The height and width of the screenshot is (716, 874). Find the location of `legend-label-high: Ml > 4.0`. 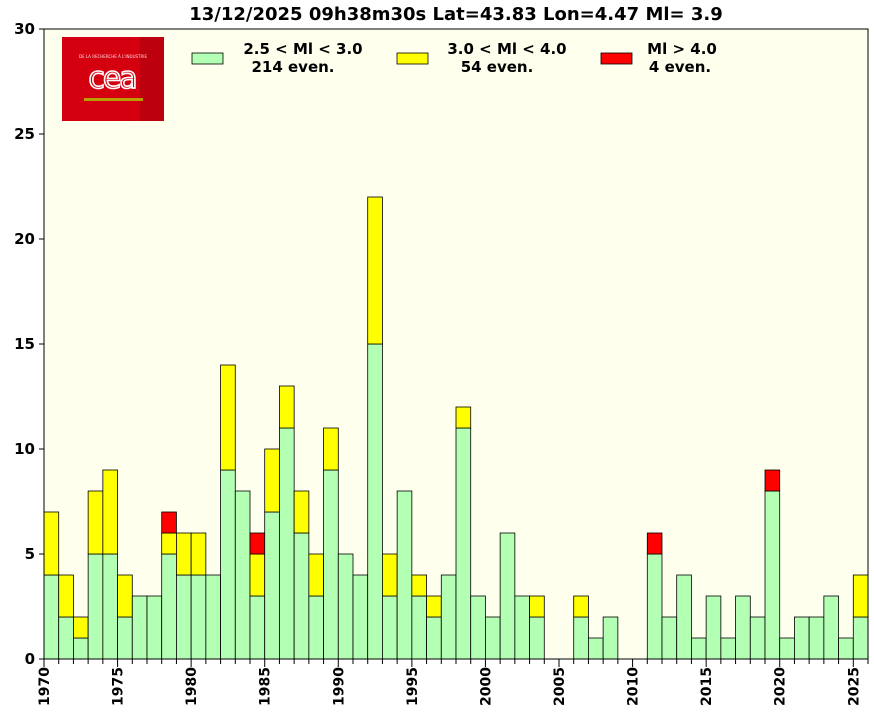

legend-label-high: Ml > 4.0 is located at coordinates (682, 49).